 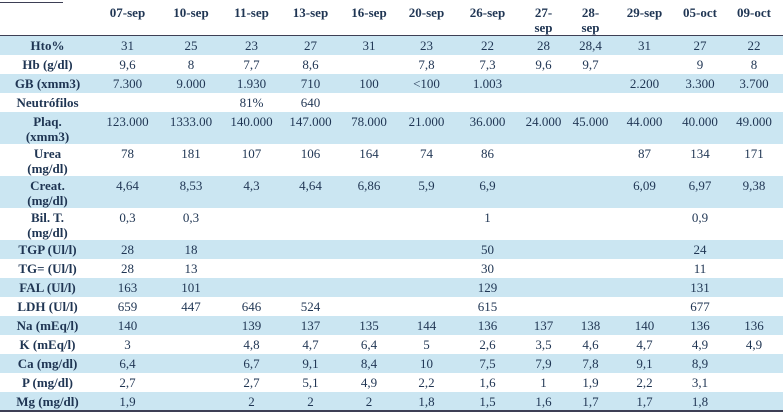 What do you see at coordinates (487, 19) in the screenshot?
I see `column-header: 26-sep` at bounding box center [487, 19].